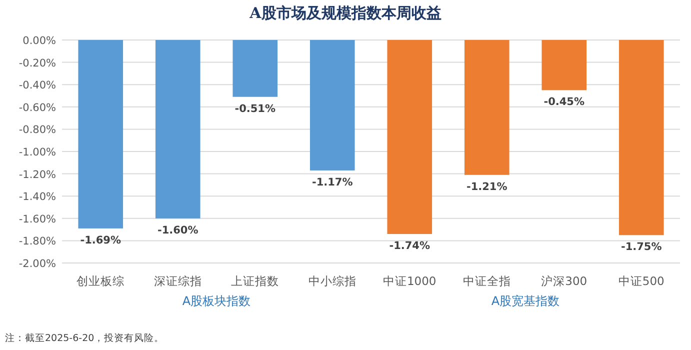 The image size is (691, 350). I want to click on x-tick-label: 创业板综, so click(100, 281).